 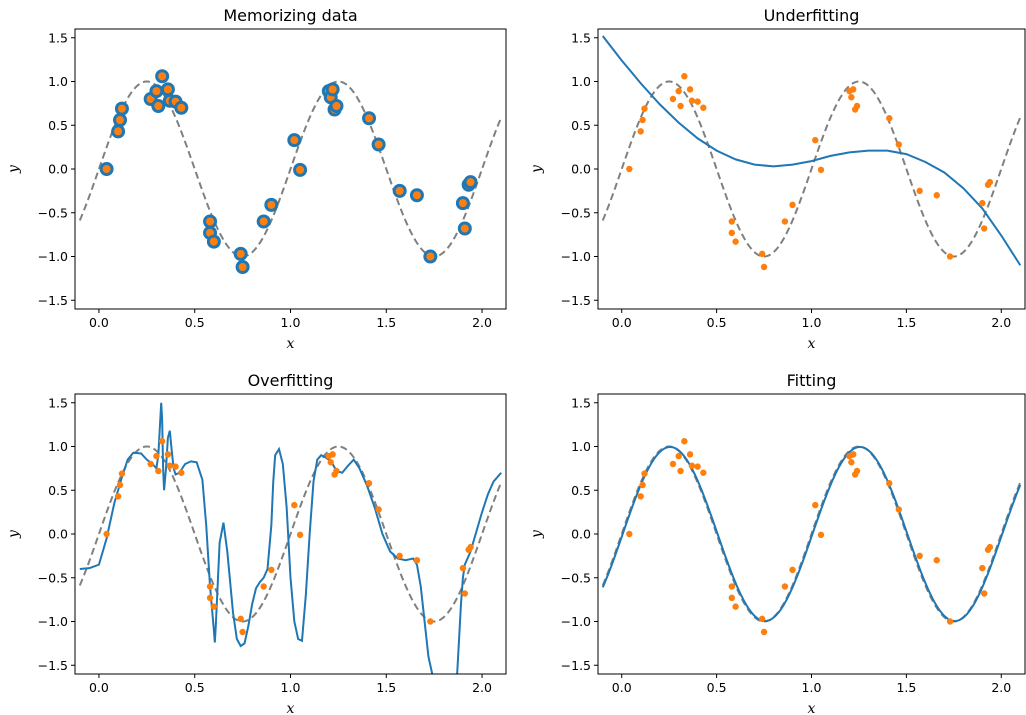 I want to click on subplot-title: Memorizing data, so click(x=290, y=15).